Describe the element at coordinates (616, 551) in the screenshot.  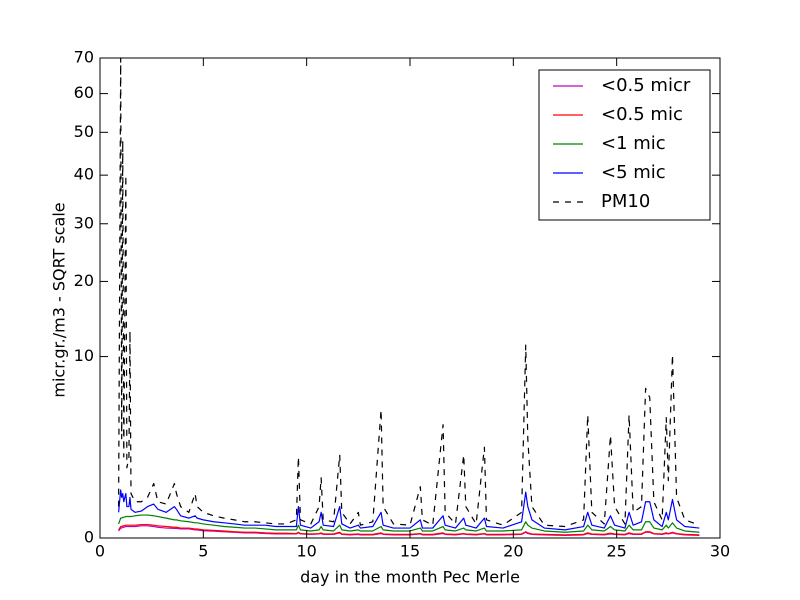
I see `x-tick-label: 25` at that location.